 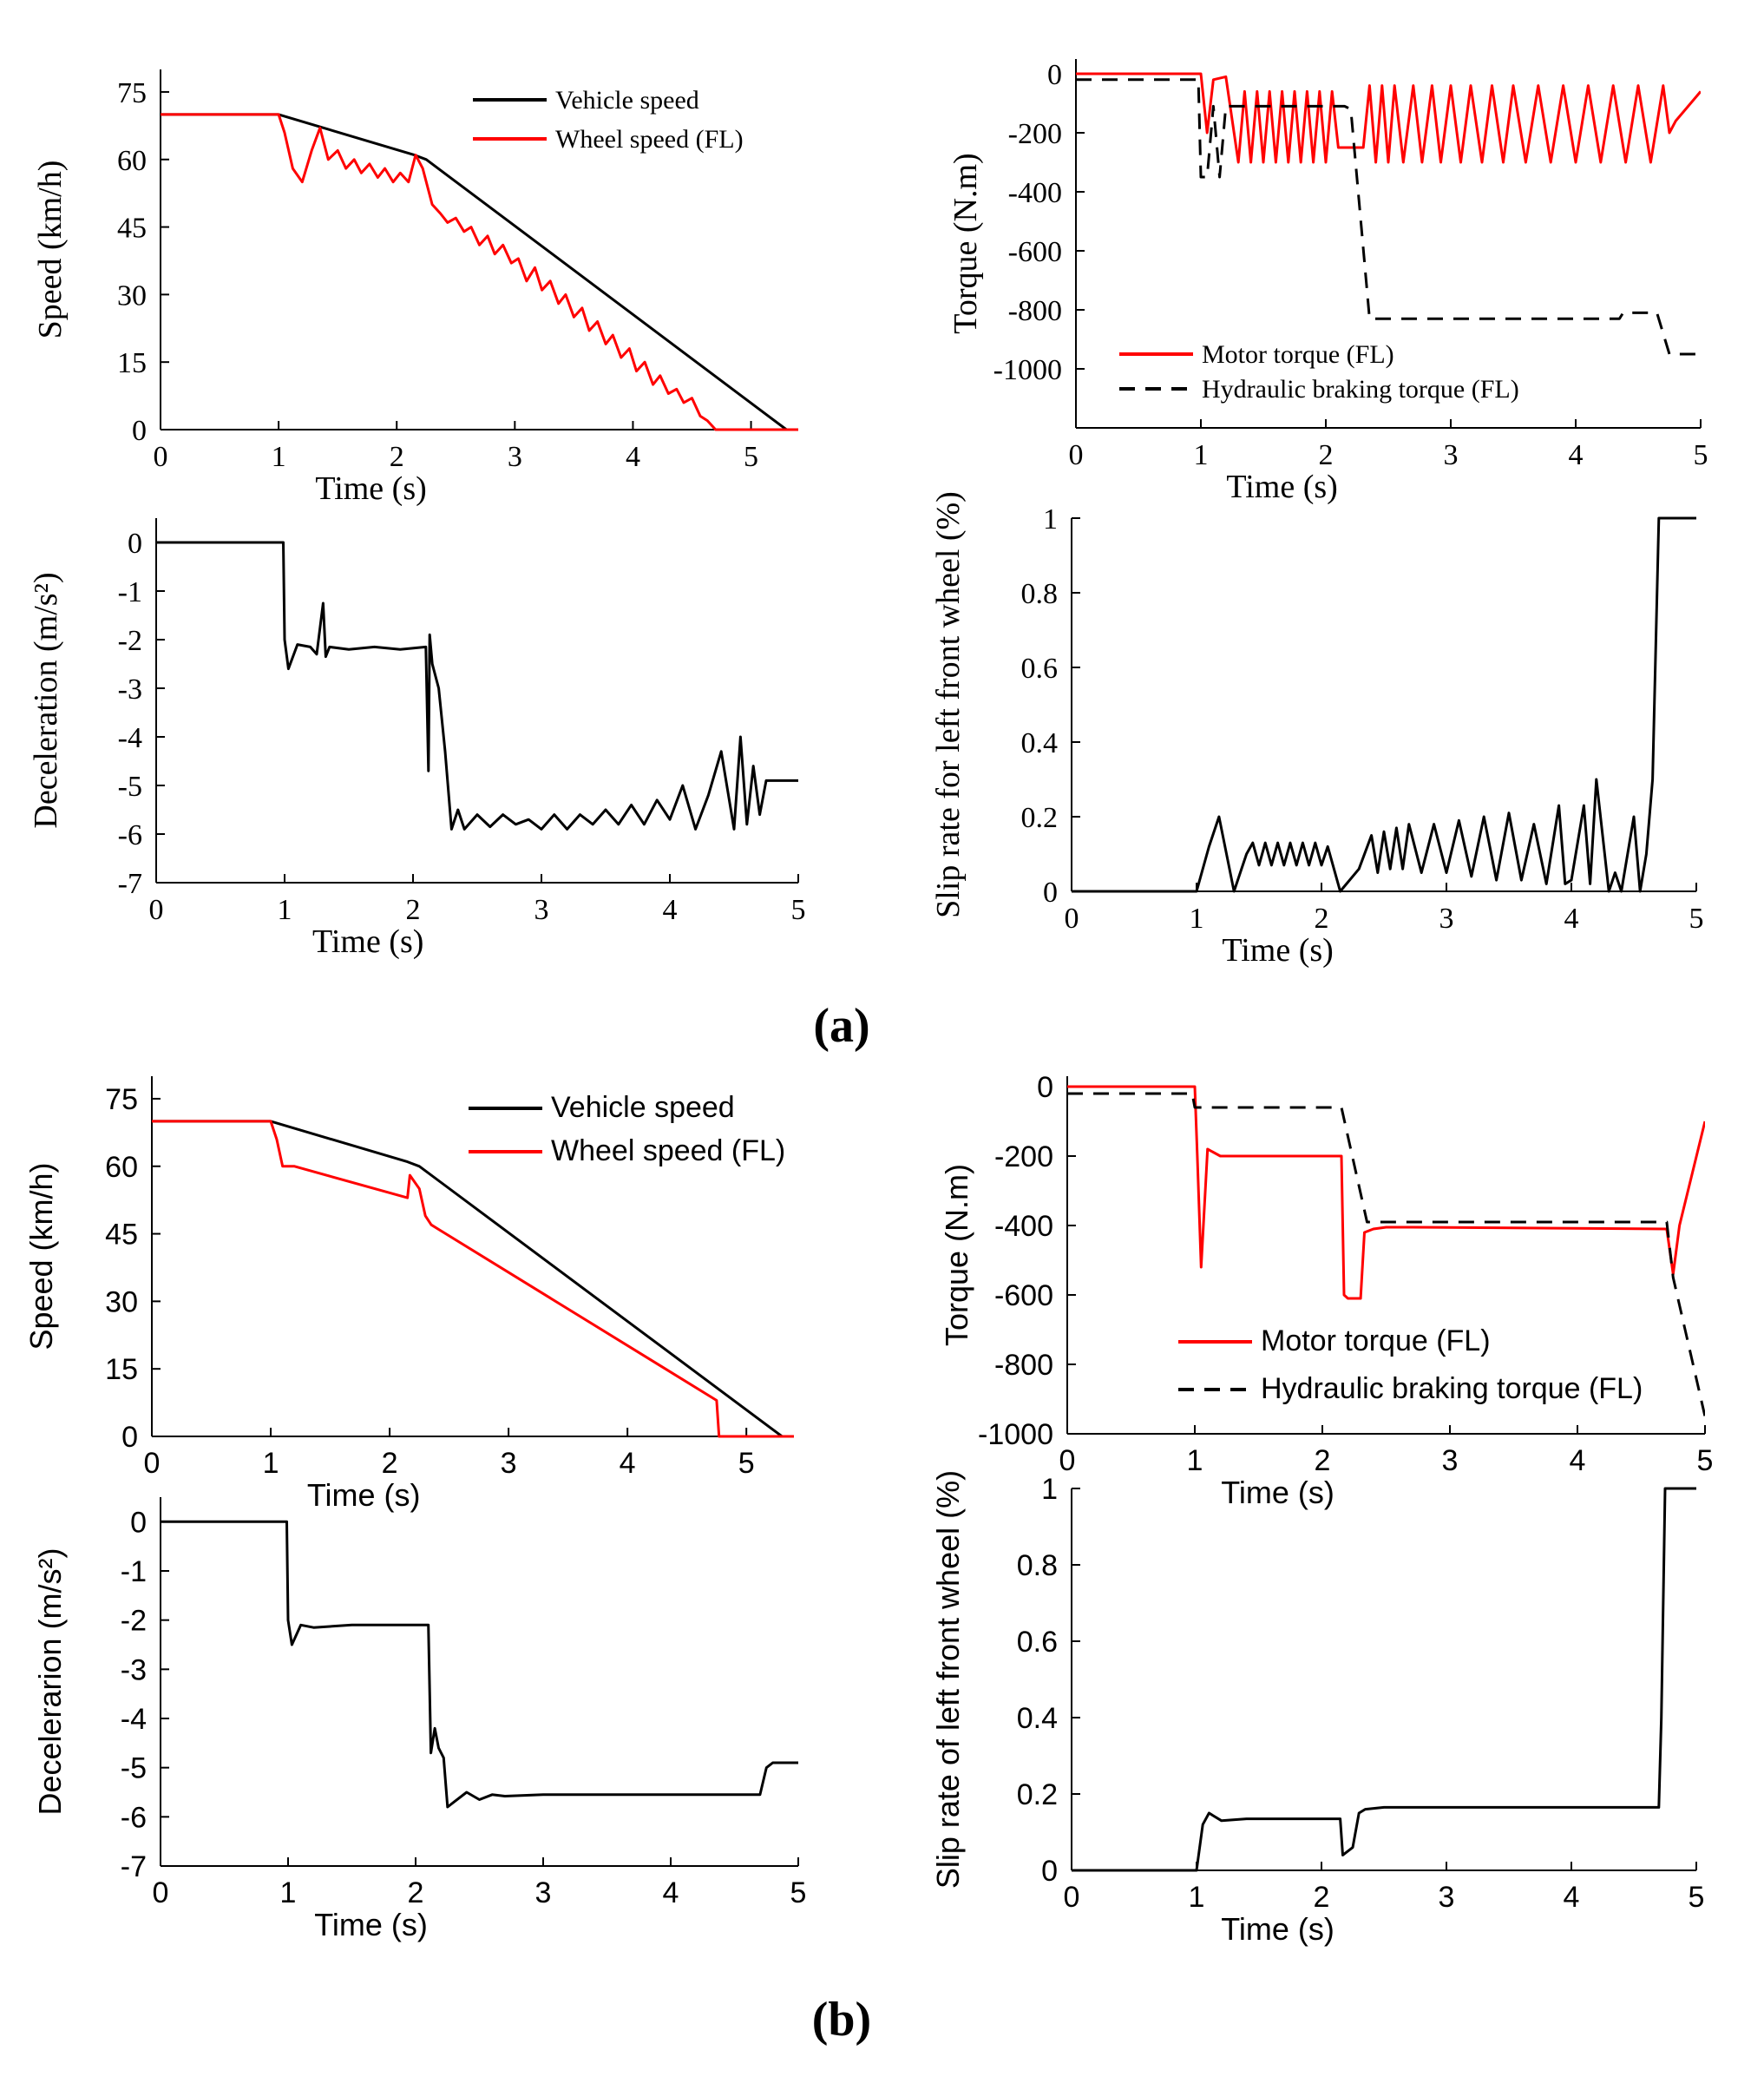 What do you see at coordinates (134, 1769) in the screenshot?
I see `y-tick-label: -5` at bounding box center [134, 1769].